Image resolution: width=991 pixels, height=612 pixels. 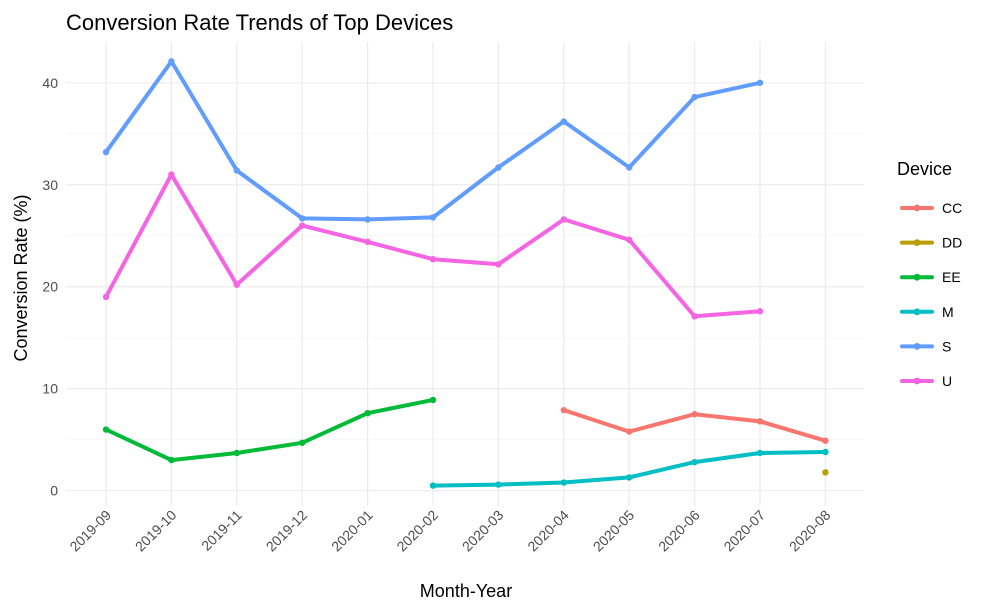 I want to click on legend-key-point-dd, so click(x=917, y=243).